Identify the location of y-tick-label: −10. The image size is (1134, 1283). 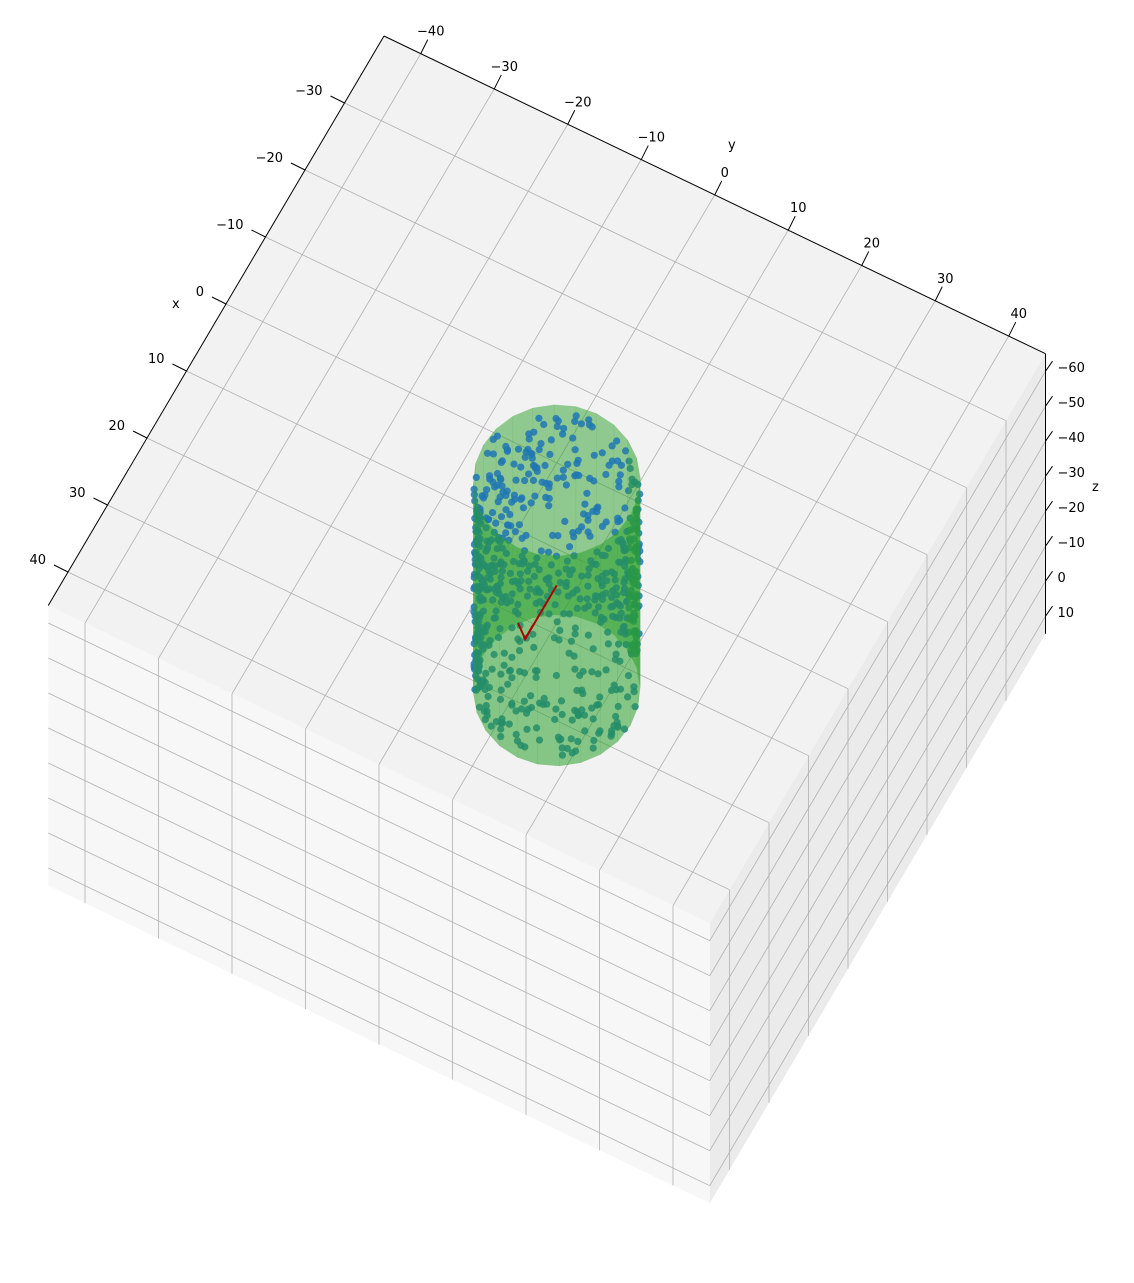
(651, 138).